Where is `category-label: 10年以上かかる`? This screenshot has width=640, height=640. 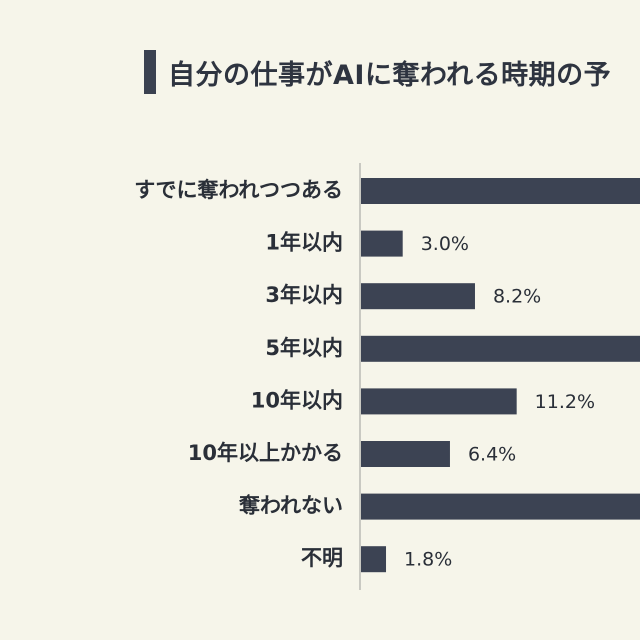 category-label: 10年以上かかる is located at coordinates (265, 453).